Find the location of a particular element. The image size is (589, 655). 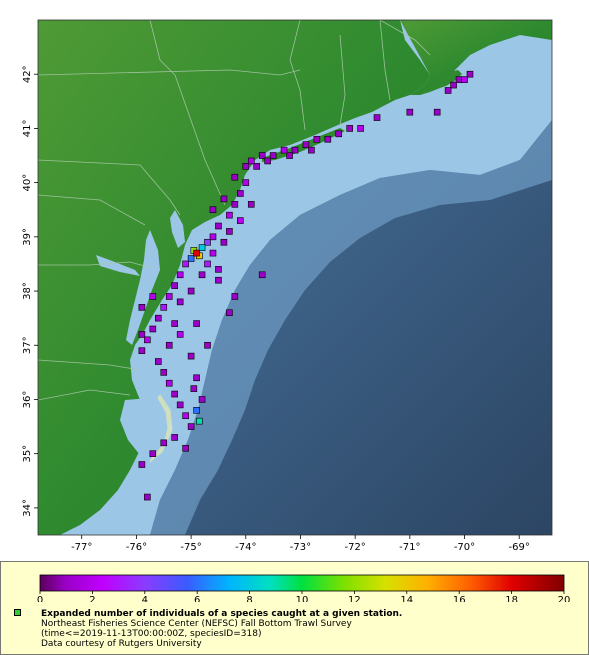

colorbar-tick-label: 18 is located at coordinates (511, 598).